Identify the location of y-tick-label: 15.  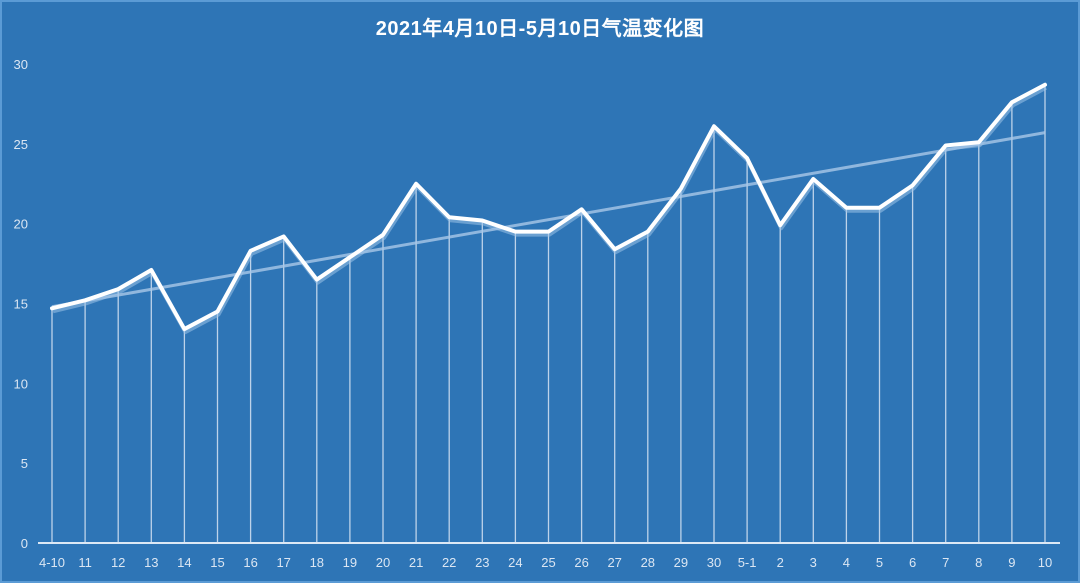
(21, 304).